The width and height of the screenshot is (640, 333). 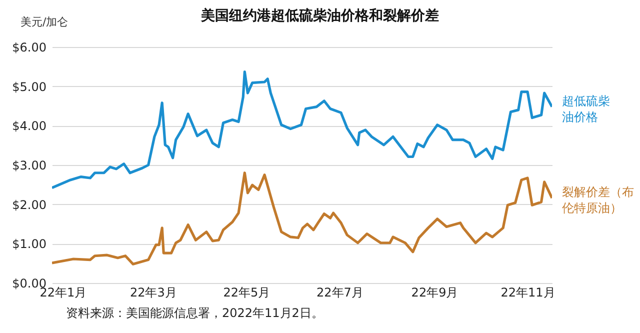 What do you see at coordinates (29, 165) in the screenshot?
I see `y-tick-label: $3.00` at bounding box center [29, 165].